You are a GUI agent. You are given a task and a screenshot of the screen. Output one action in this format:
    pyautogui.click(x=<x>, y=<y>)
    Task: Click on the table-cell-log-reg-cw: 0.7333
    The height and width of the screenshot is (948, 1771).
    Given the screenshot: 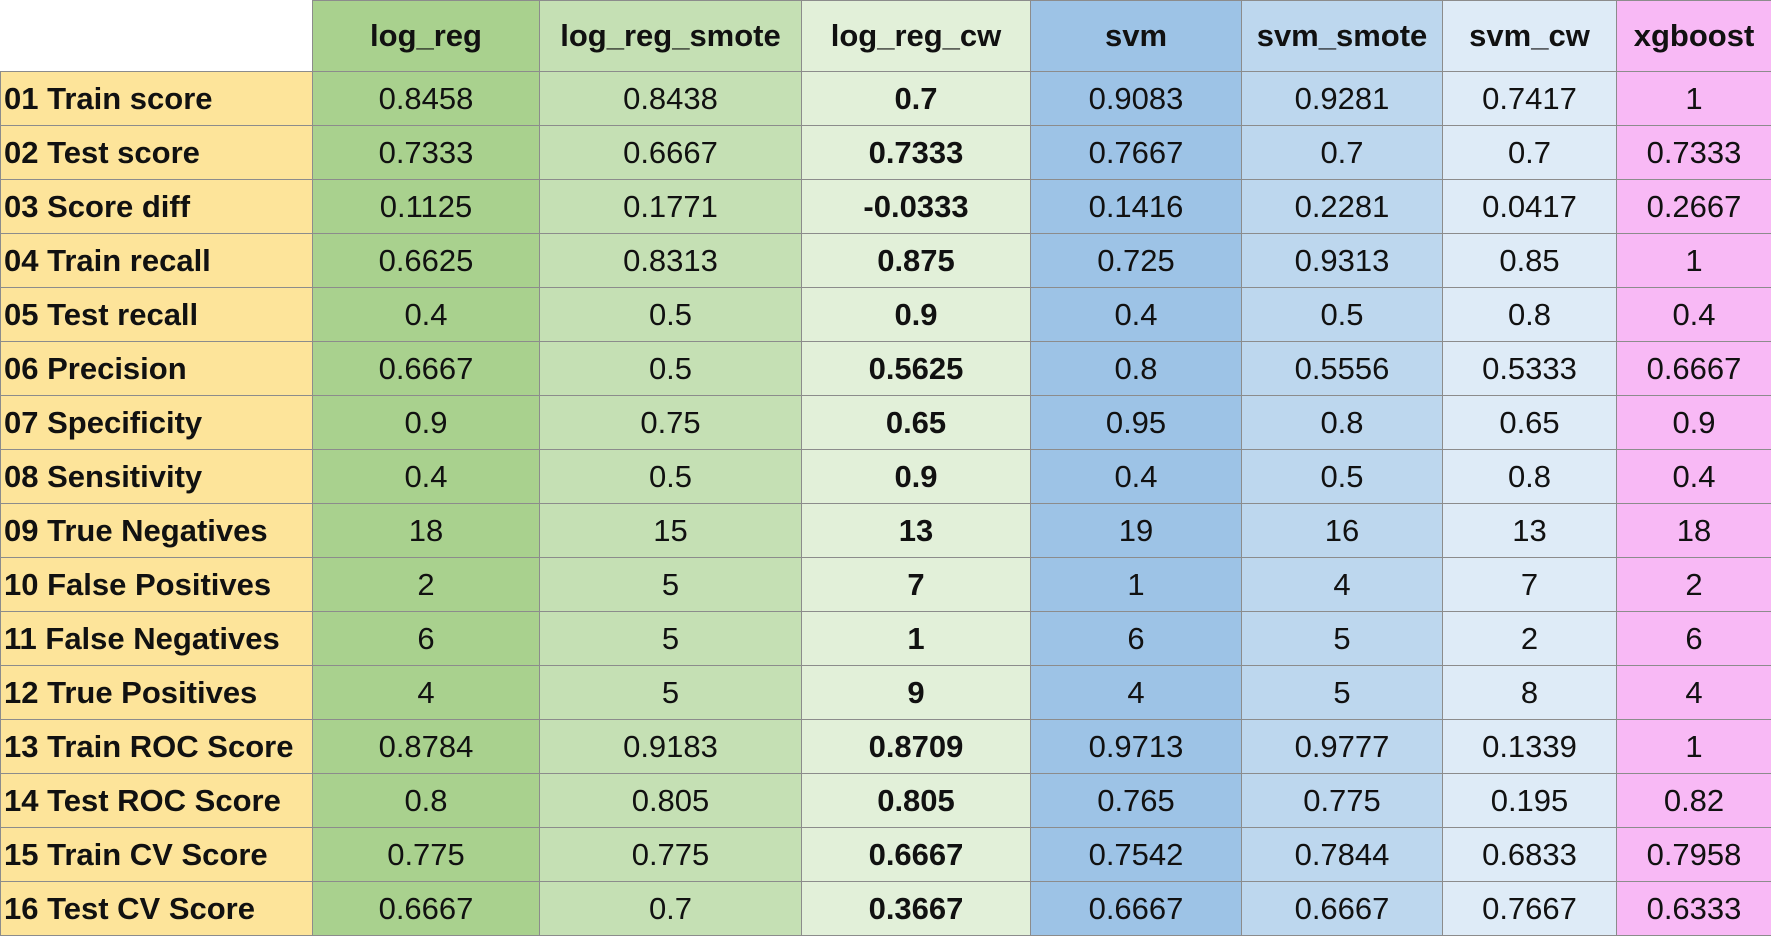 What is the action you would take?
    pyautogui.click(x=916, y=152)
    